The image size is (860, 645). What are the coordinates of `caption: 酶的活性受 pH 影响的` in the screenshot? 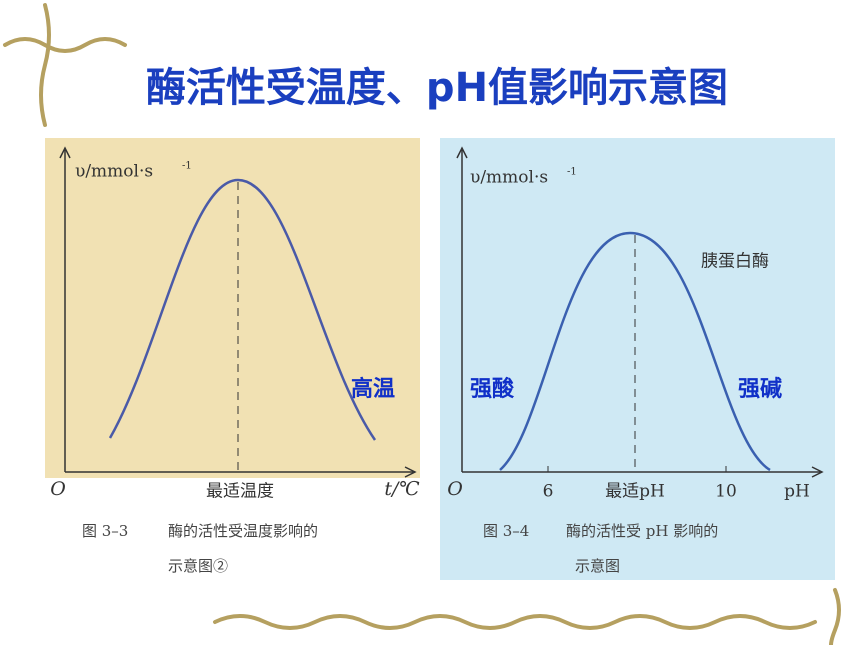 It's located at (642, 531).